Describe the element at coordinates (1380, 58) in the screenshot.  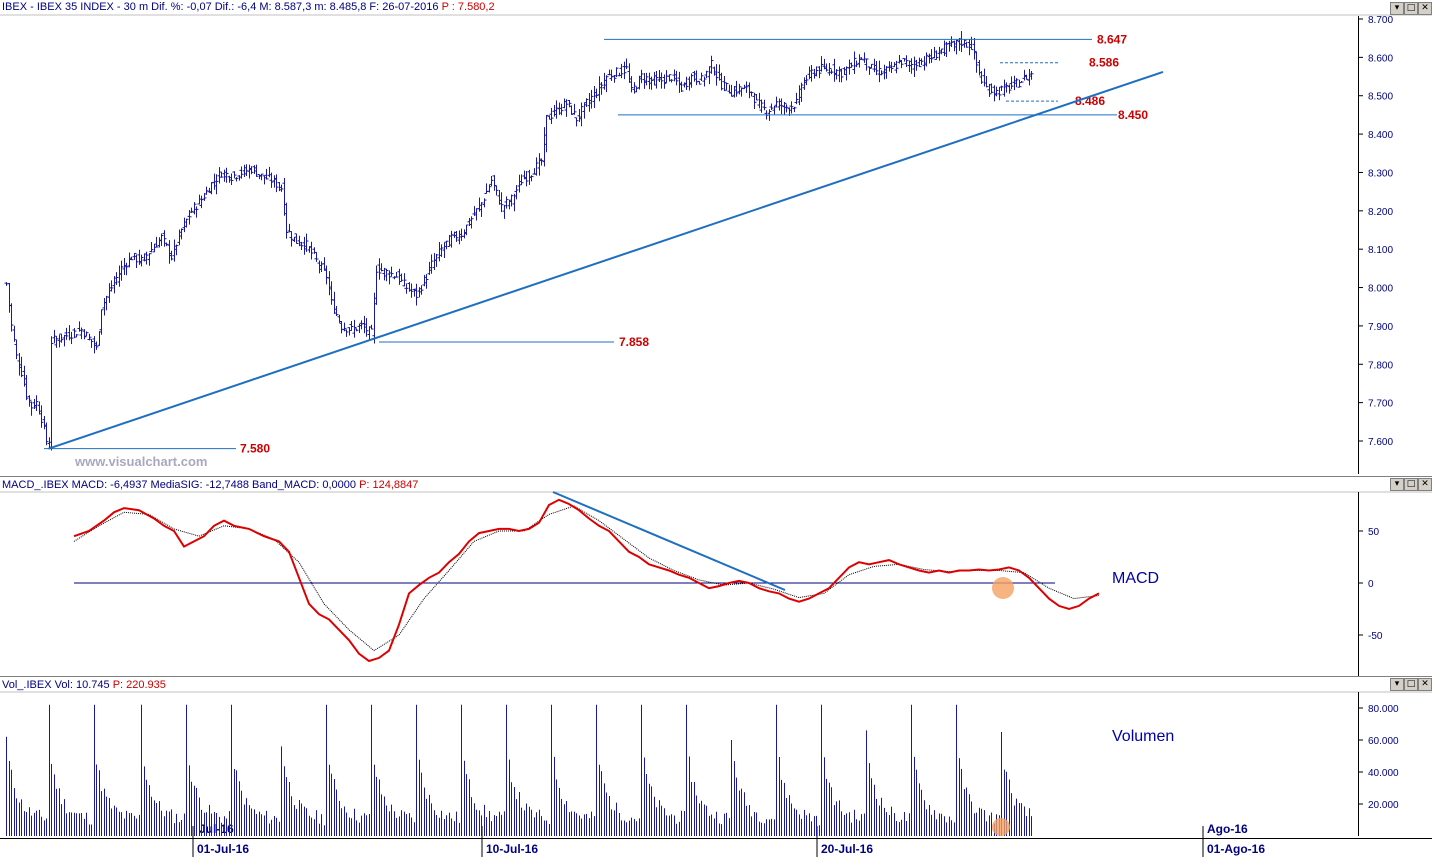
I see `price-tick-label: 8.600` at that location.